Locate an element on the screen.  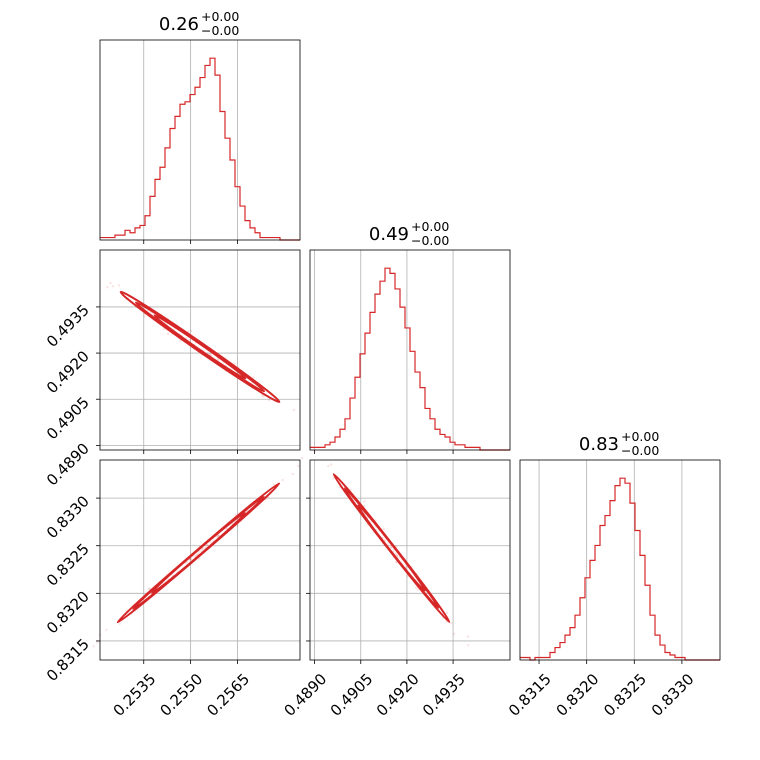
x-tick-label-0-1: 0.2550 is located at coordinates (182, 695).